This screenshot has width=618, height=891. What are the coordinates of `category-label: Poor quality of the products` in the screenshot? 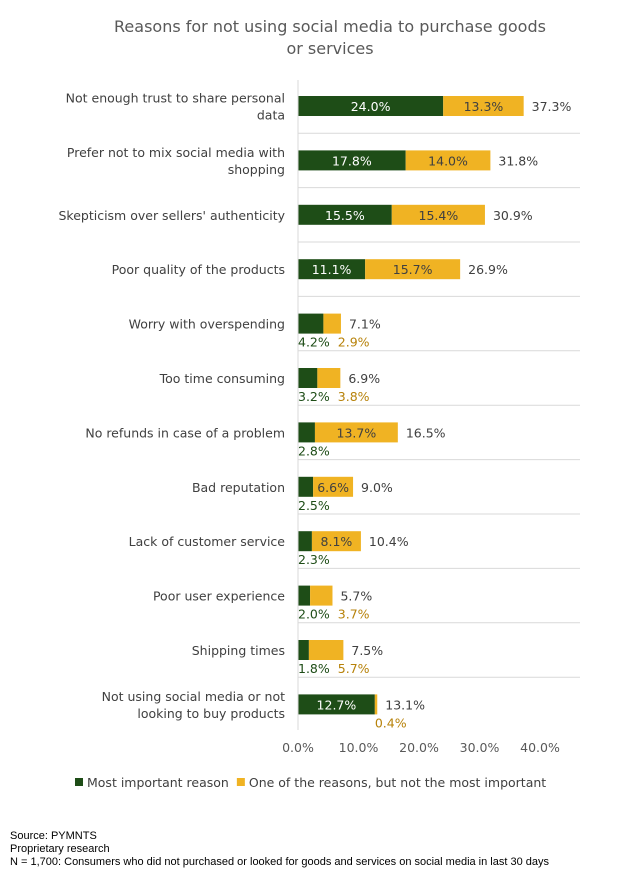 It's located at (198, 269).